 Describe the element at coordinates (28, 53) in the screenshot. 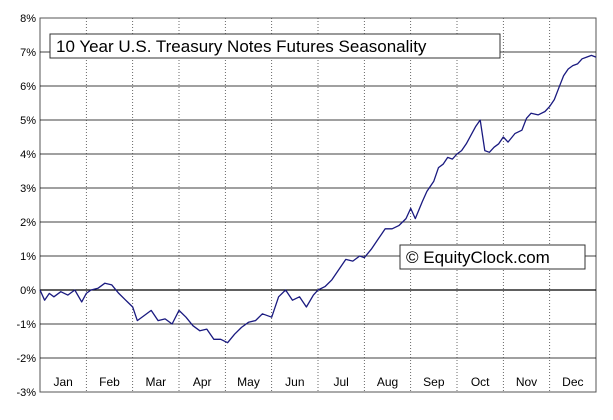

I see `y-tick-label: 7%` at that location.